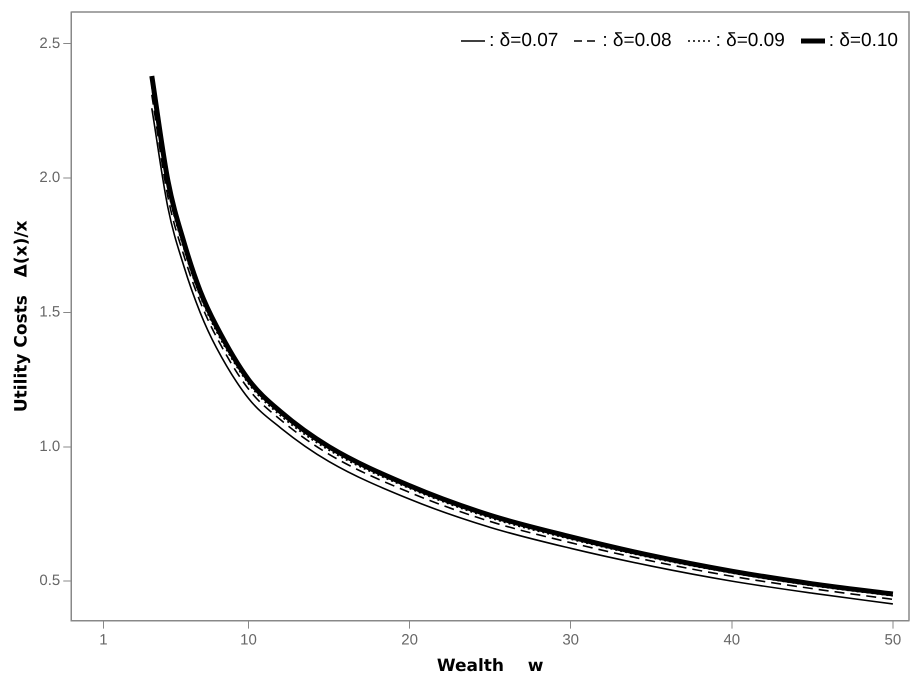 Image resolution: width=912 pixels, height=685 pixels. I want to click on x-tick-label: 10, so click(248, 640).